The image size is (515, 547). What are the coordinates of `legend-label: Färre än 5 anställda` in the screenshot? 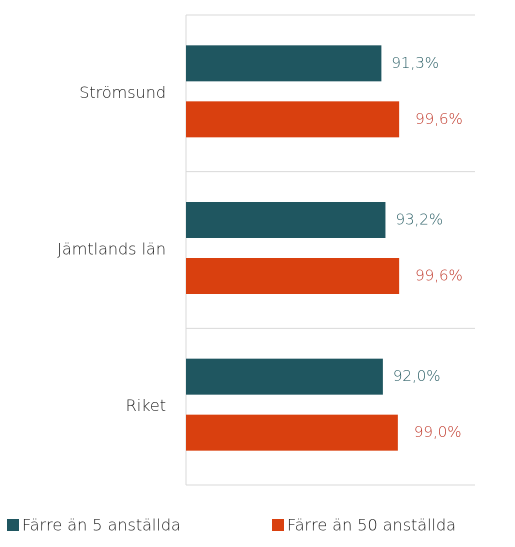 It's located at (101, 525).